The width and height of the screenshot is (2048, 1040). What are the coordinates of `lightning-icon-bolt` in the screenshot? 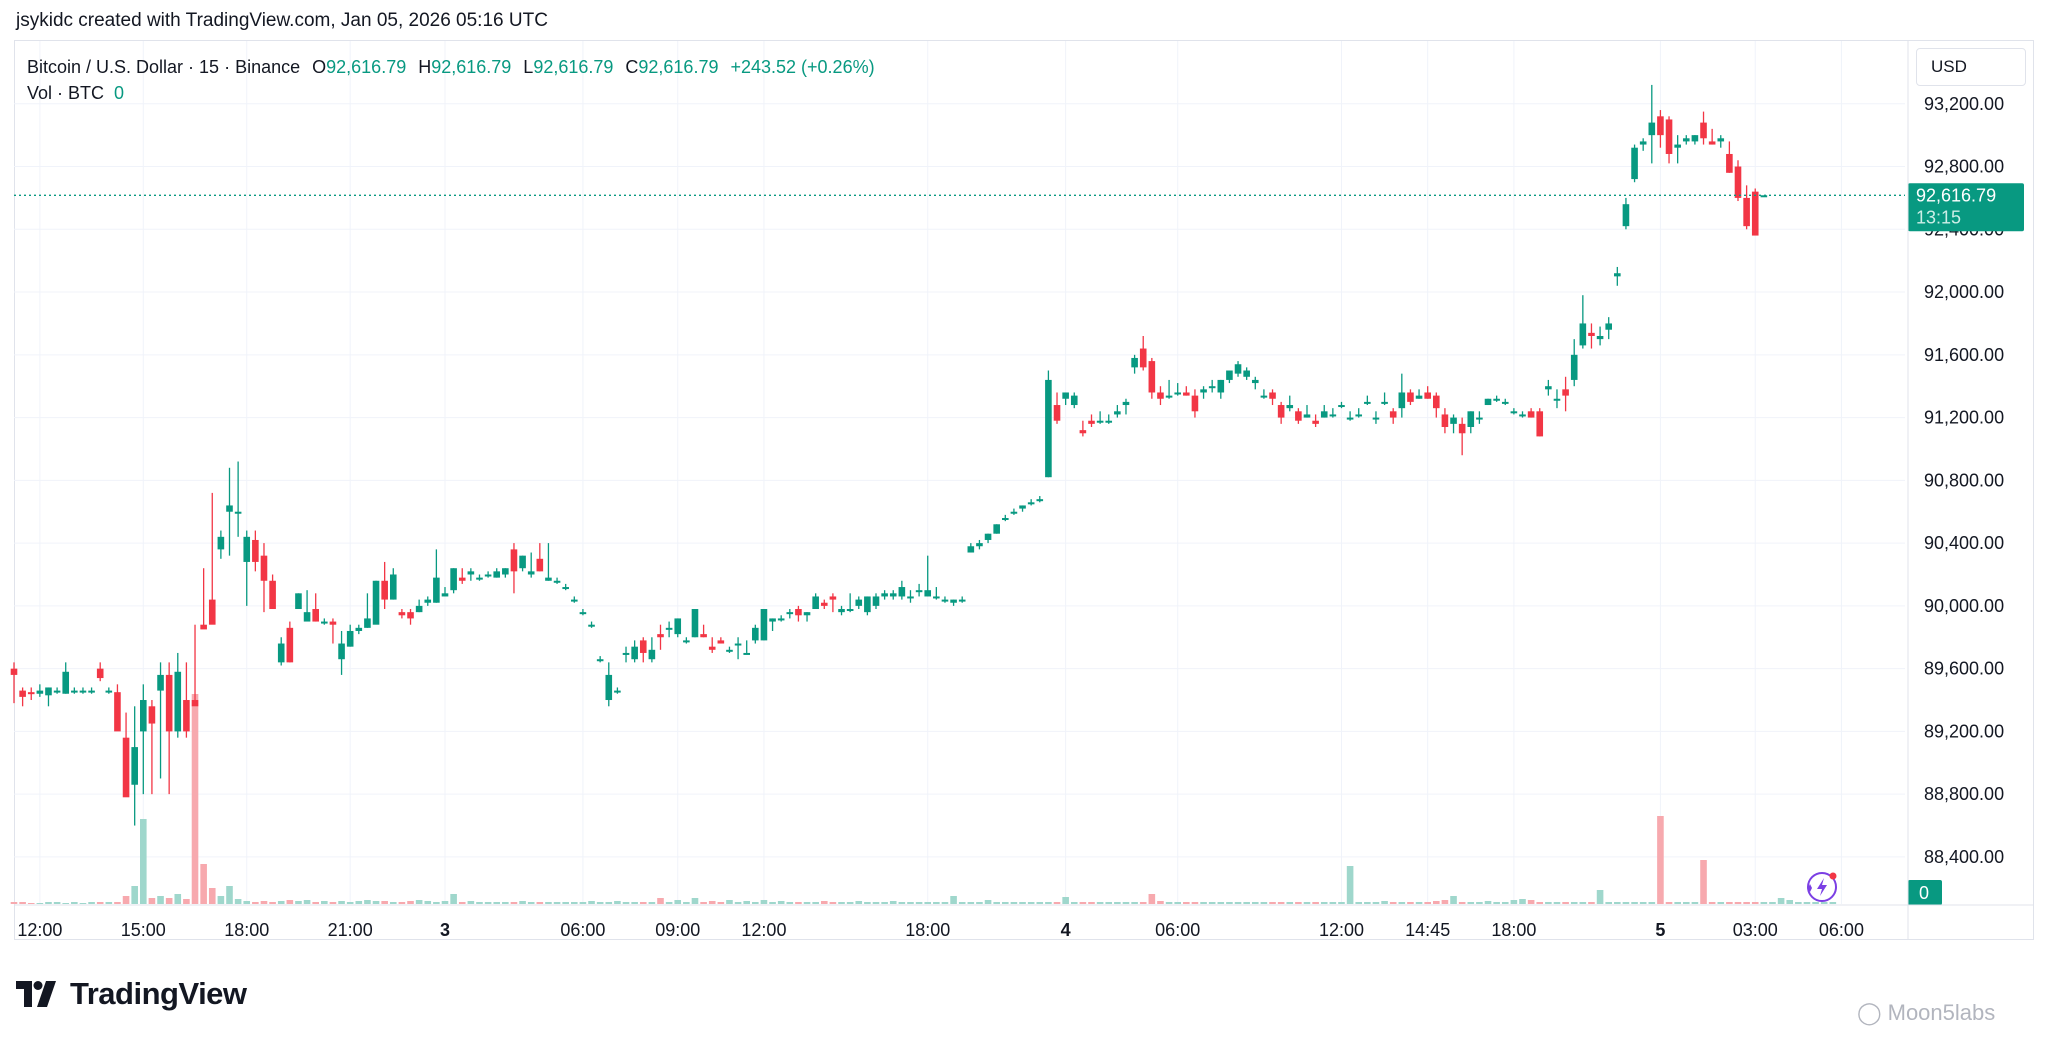 It's located at (1822, 887).